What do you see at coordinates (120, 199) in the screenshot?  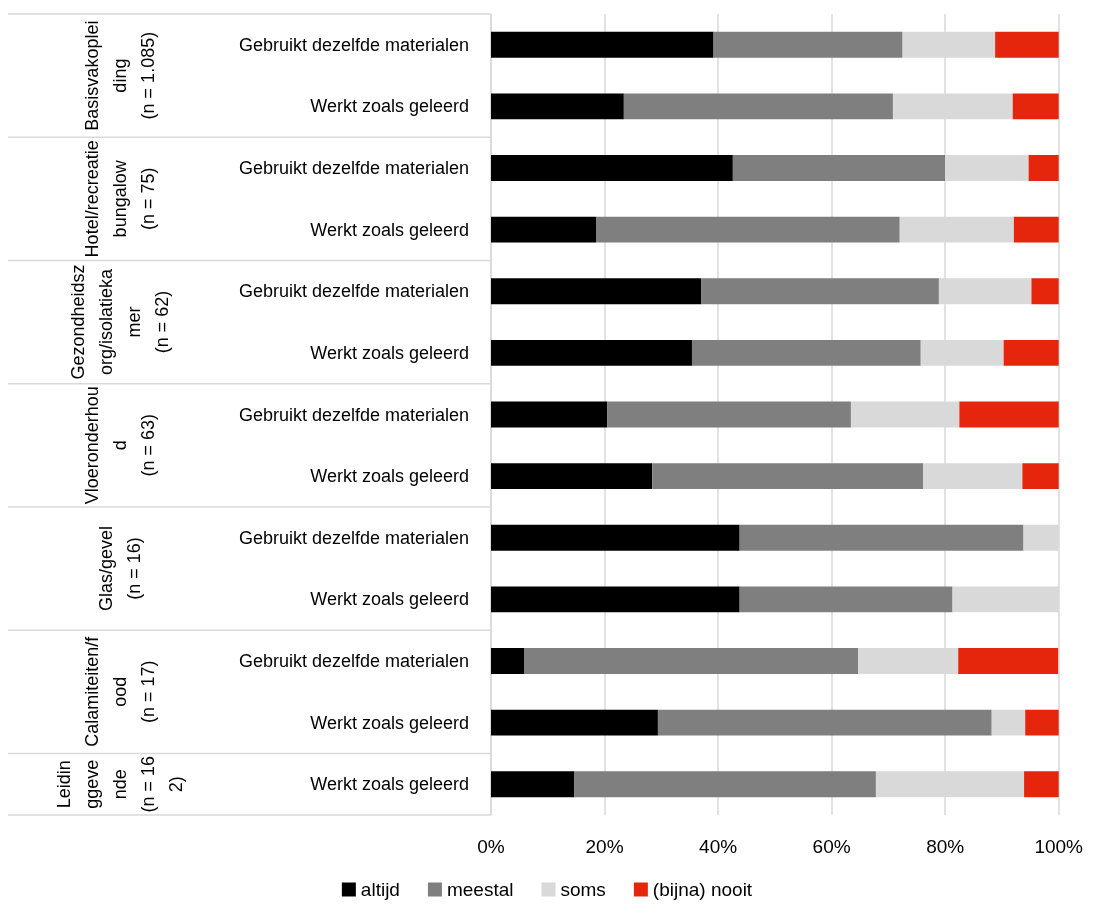 I see `text: Hotel/recreatiebungalow (n = 75)` at bounding box center [120, 199].